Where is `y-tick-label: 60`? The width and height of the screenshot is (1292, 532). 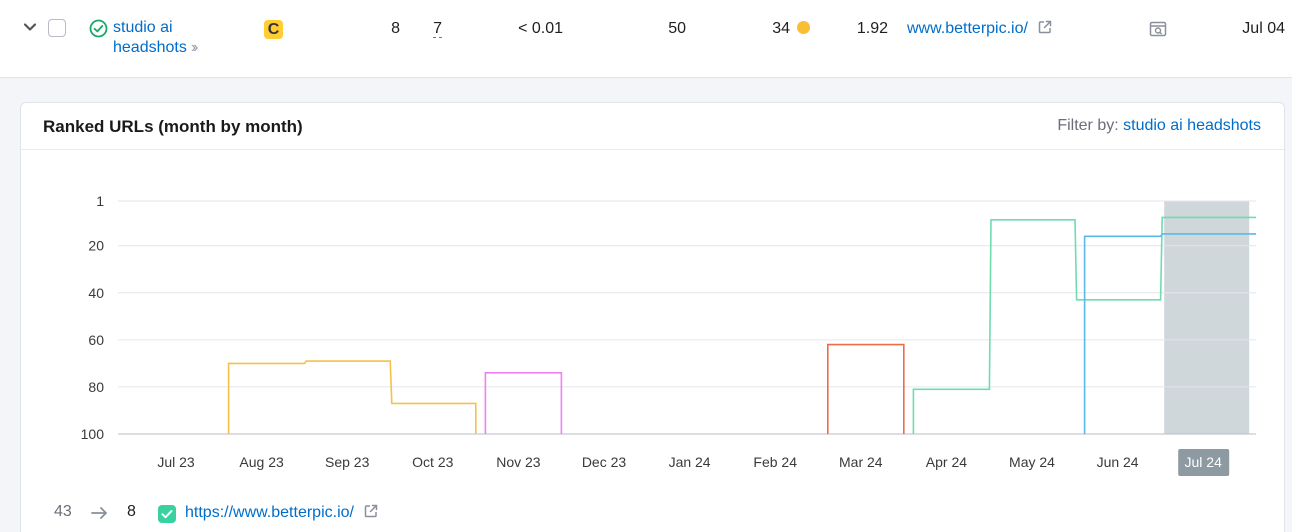 y-tick-label: 60 is located at coordinates (96, 340).